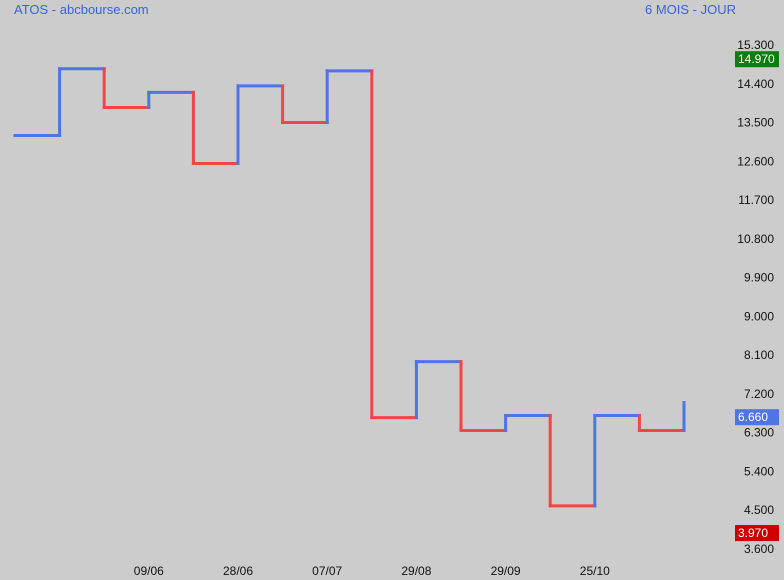  What do you see at coordinates (759, 510) in the screenshot?
I see `y-tick-label: 4.500` at bounding box center [759, 510].